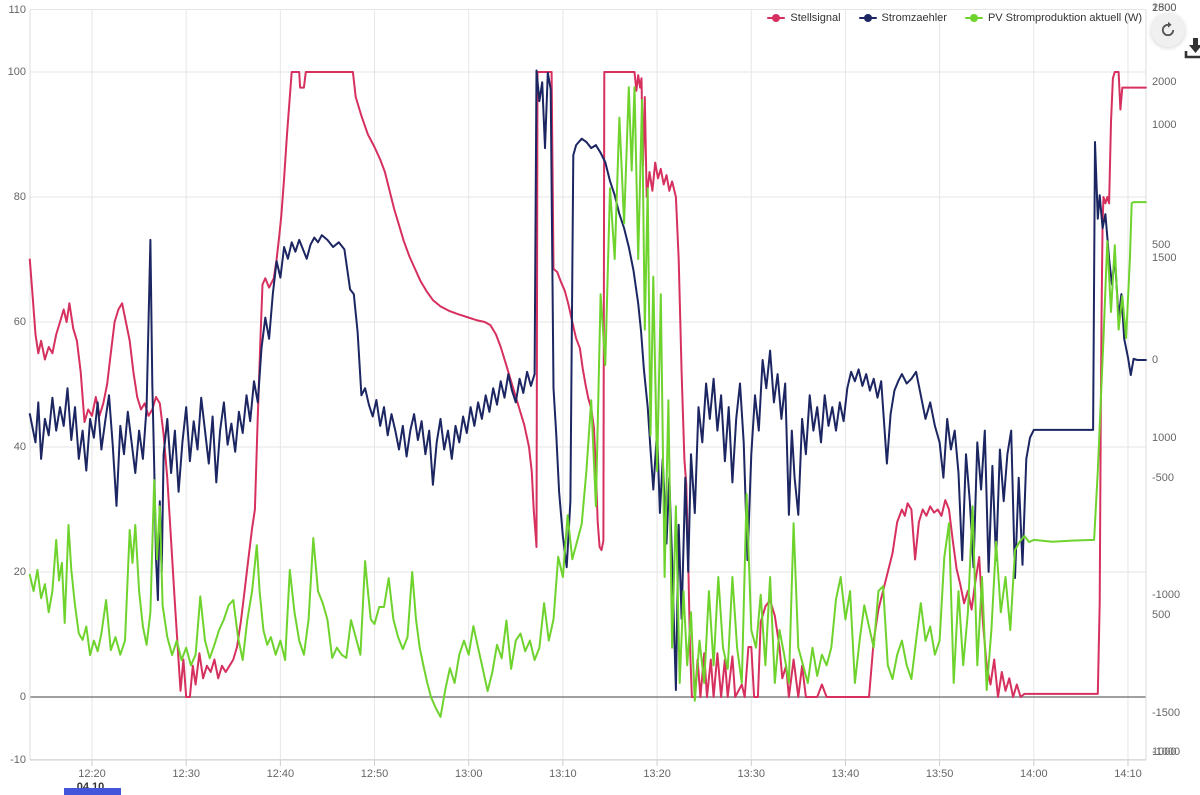 Image resolution: width=1200 pixels, height=795 pixels. Describe the element at coordinates (16, 72) in the screenshot. I see `y-axis-left-label: 100` at that location.